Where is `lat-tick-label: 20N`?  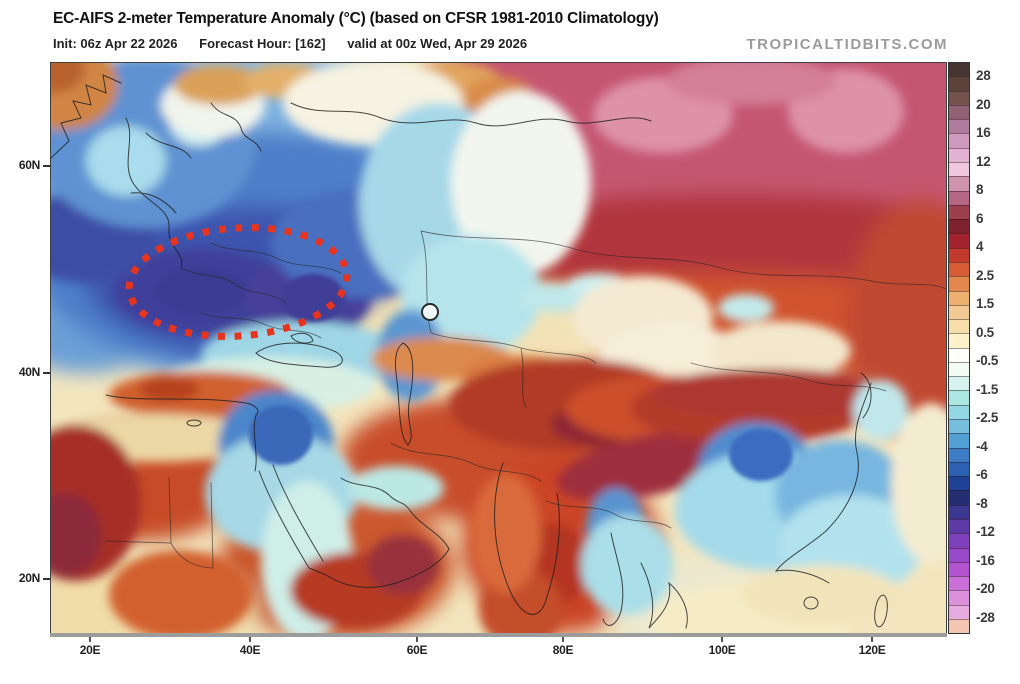
lat-tick-label: 20N is located at coordinates (29, 578).